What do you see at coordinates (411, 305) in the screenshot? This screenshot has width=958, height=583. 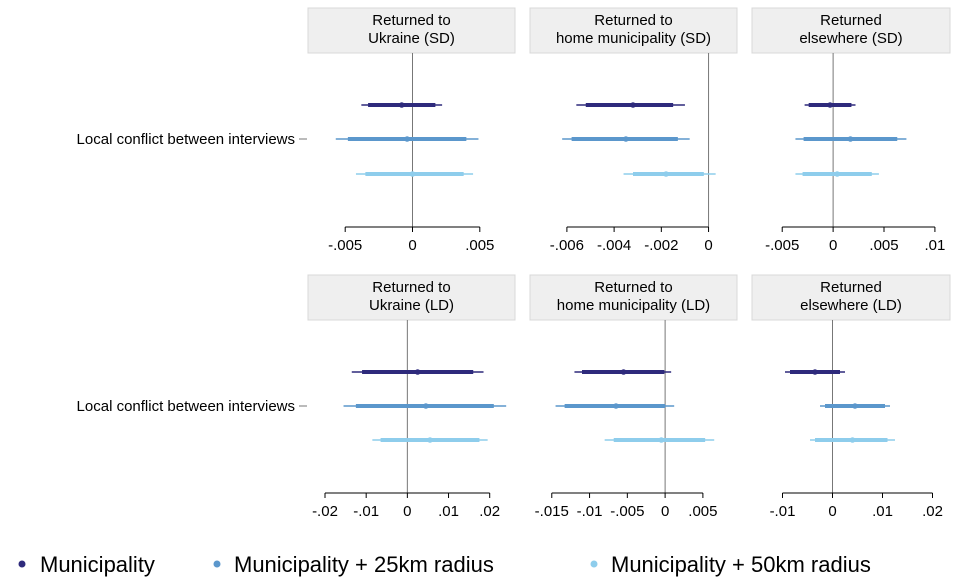 I see `panel-title-line: Ukraine (LD)` at bounding box center [411, 305].